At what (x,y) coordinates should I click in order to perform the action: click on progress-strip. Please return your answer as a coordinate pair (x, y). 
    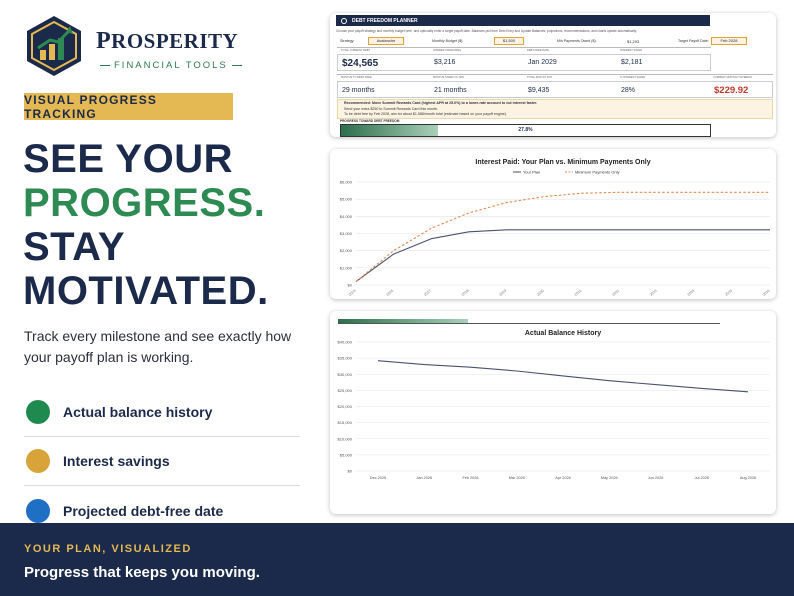
    Looking at the image, I should click on (529, 321).